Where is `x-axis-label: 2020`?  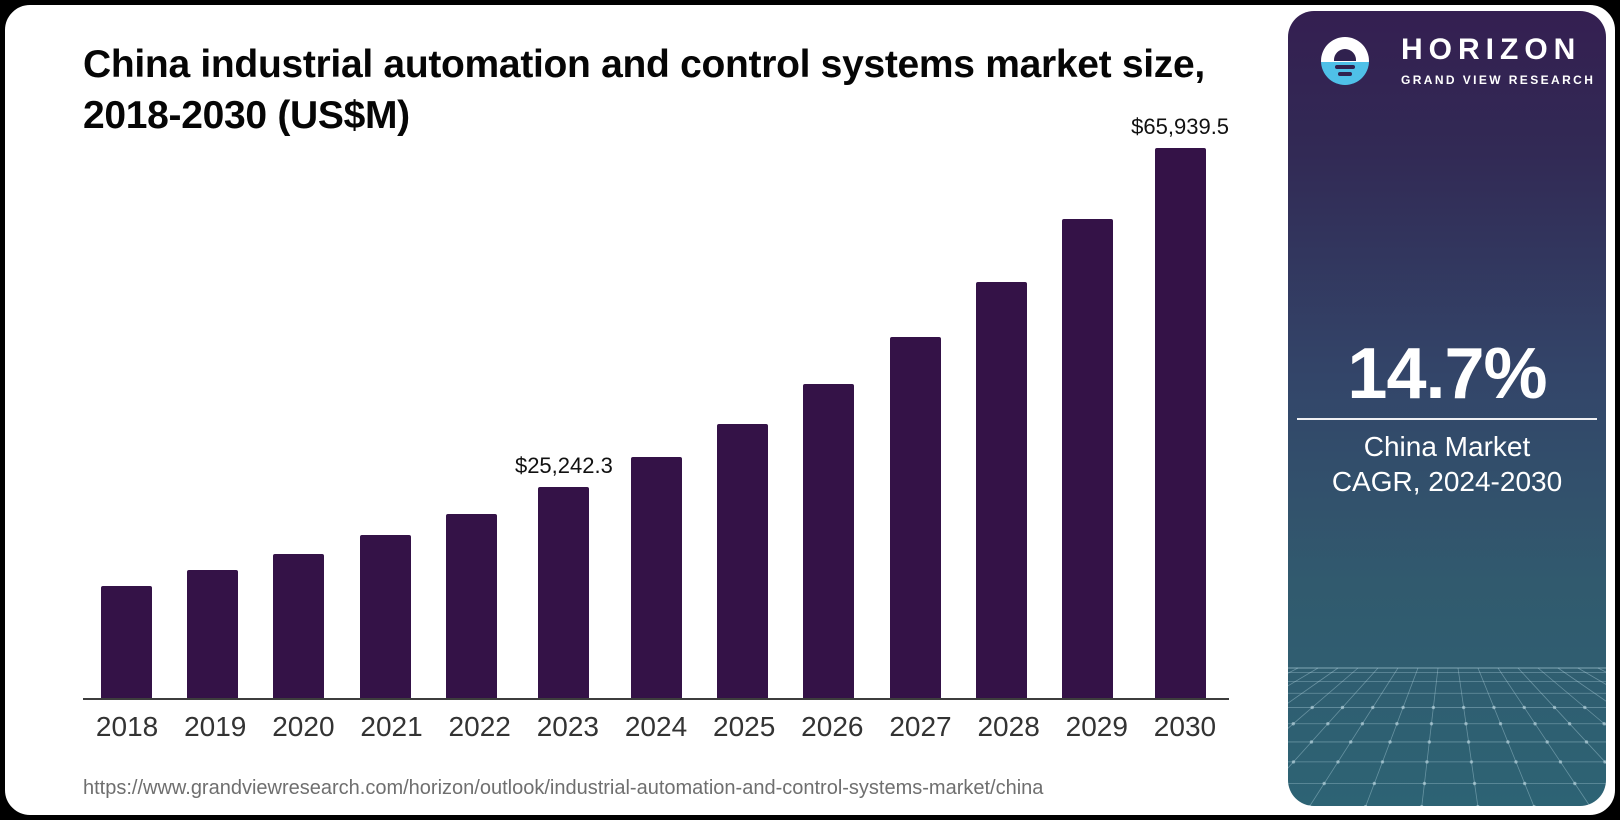 x-axis-label: 2020 is located at coordinates (303, 726).